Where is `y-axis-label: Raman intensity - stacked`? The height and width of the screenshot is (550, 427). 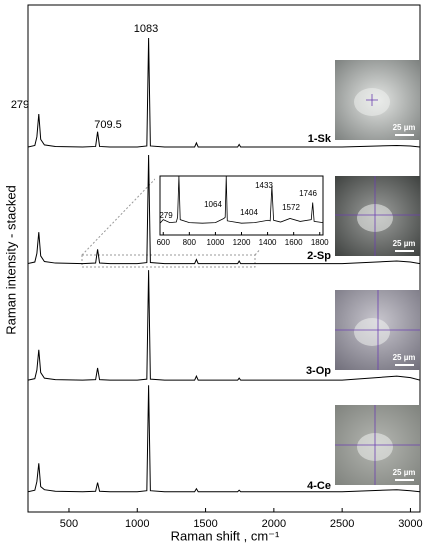 y-axis-label: Raman intensity - stacked is located at coordinates (10, 260).